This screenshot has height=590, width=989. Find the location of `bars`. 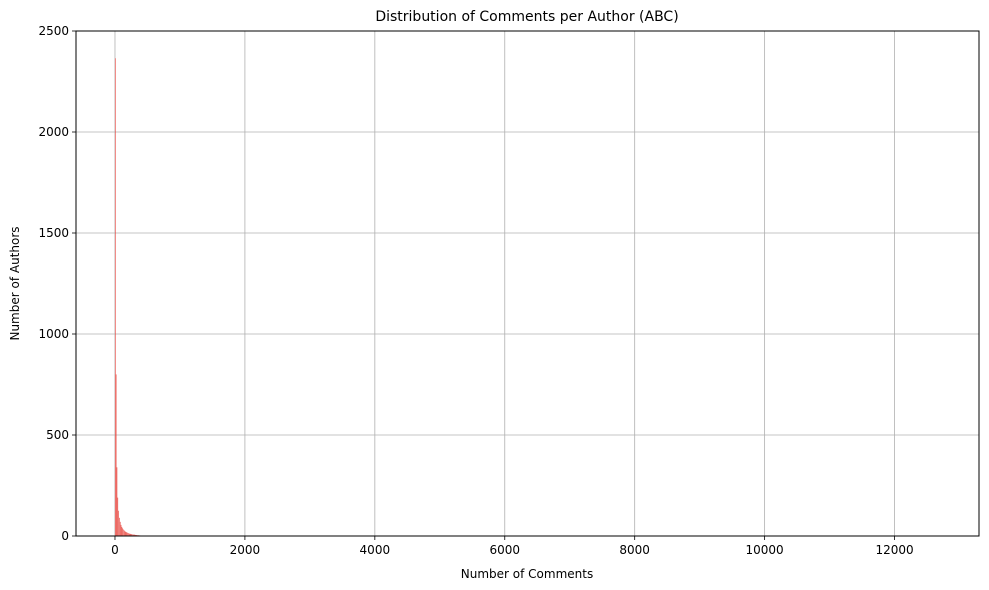

bars is located at coordinates (127, 297).